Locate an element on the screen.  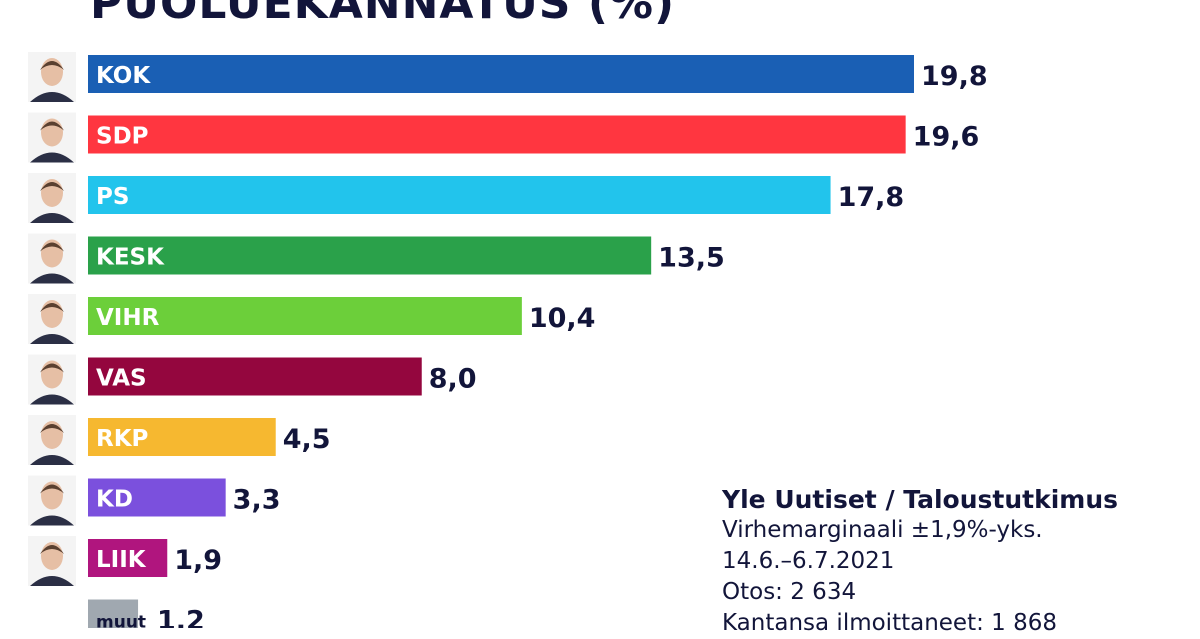
avatar-body-kd is located at coordinates (52, 520).